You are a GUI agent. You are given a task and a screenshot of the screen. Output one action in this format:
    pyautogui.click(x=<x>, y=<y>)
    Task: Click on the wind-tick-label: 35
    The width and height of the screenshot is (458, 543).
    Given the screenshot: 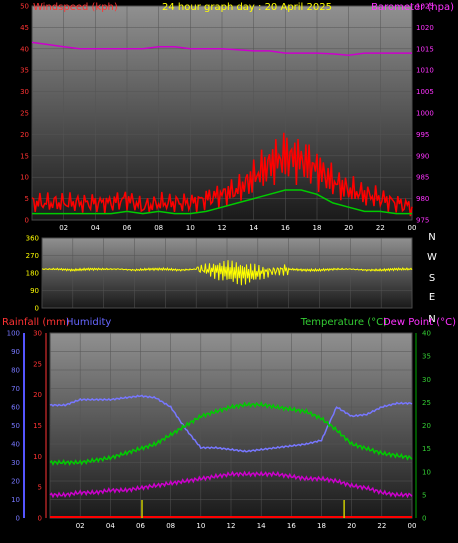 What is the action you would take?
    pyautogui.click(x=24, y=71)
    